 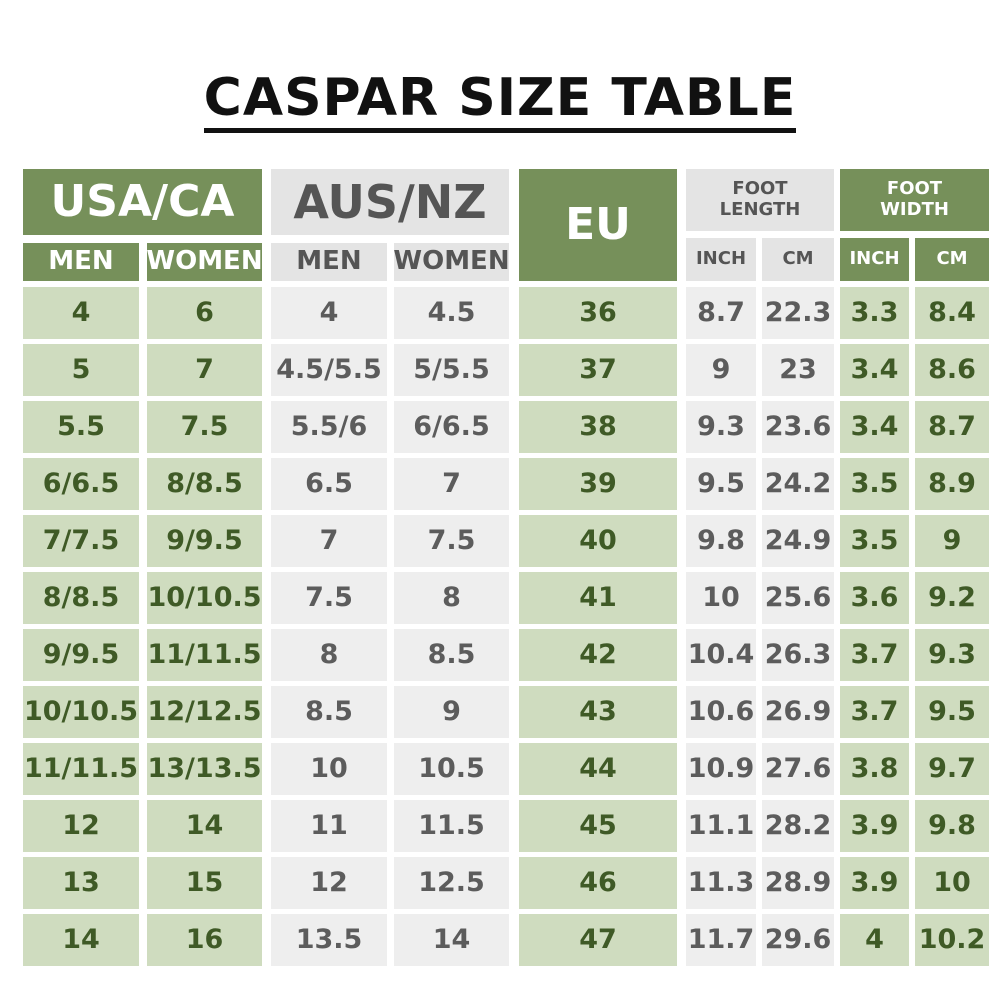 What do you see at coordinates (798, 826) in the screenshot?
I see `size-cell-length-cm: 28.2` at bounding box center [798, 826].